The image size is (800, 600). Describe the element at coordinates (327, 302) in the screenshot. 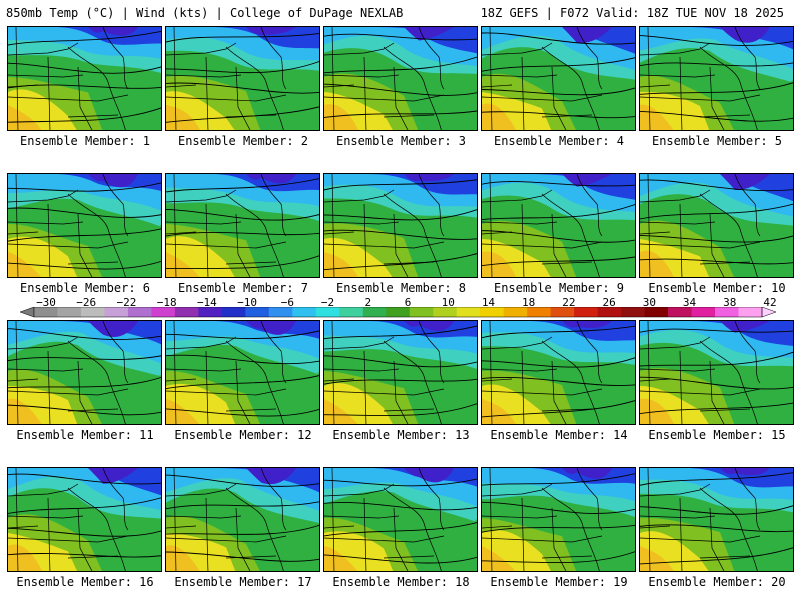

I see `colorbar-tick-label: −2` at that location.